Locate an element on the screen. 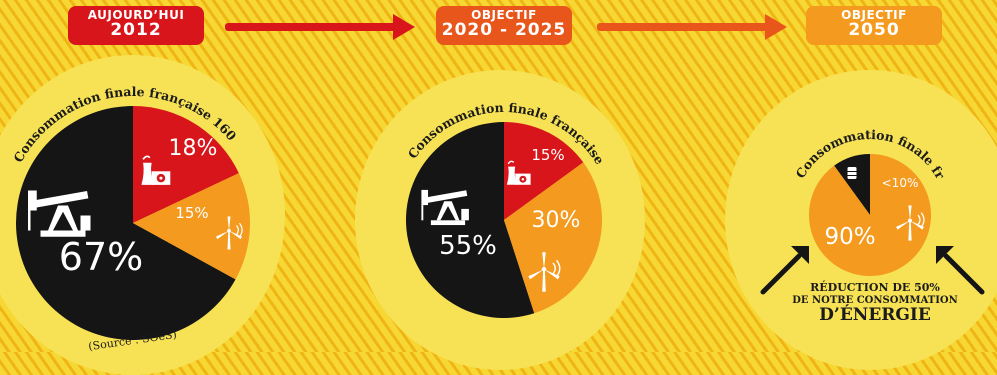 This screenshot has height=375, width=997. reduction-line-2: DE NOTRE CONSOMMATION is located at coordinates (875, 300).